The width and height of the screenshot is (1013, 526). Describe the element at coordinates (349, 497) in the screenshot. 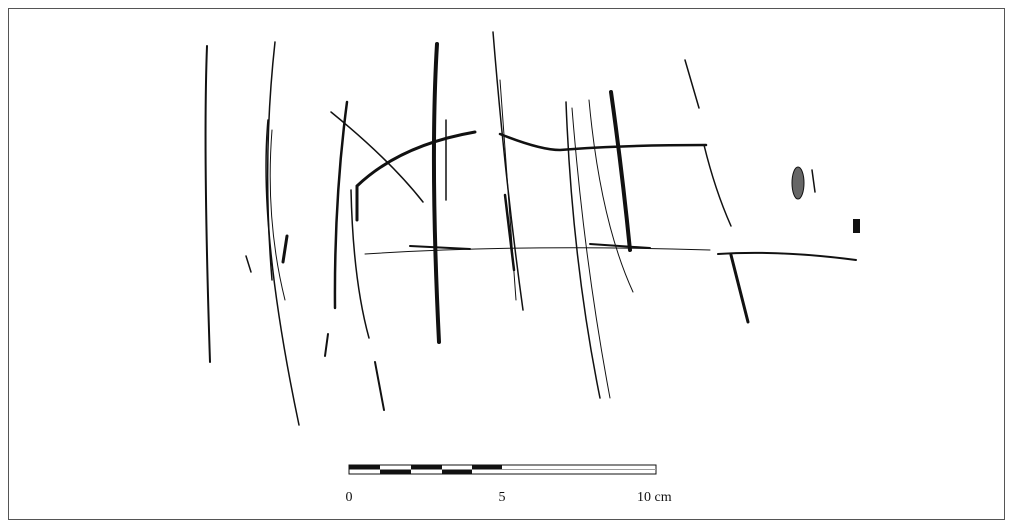

I see `scale-label: 0` at that location.